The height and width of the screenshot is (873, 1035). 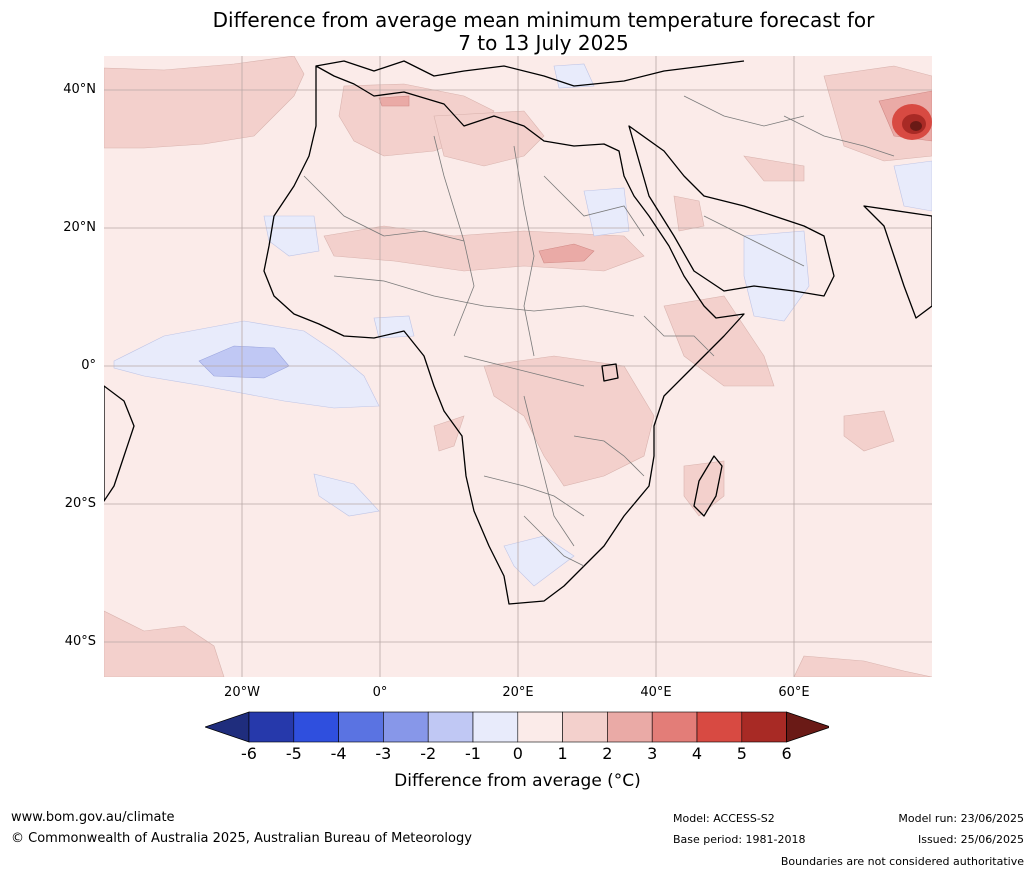 I want to click on warm-region-arabia, so click(x=774, y=168).